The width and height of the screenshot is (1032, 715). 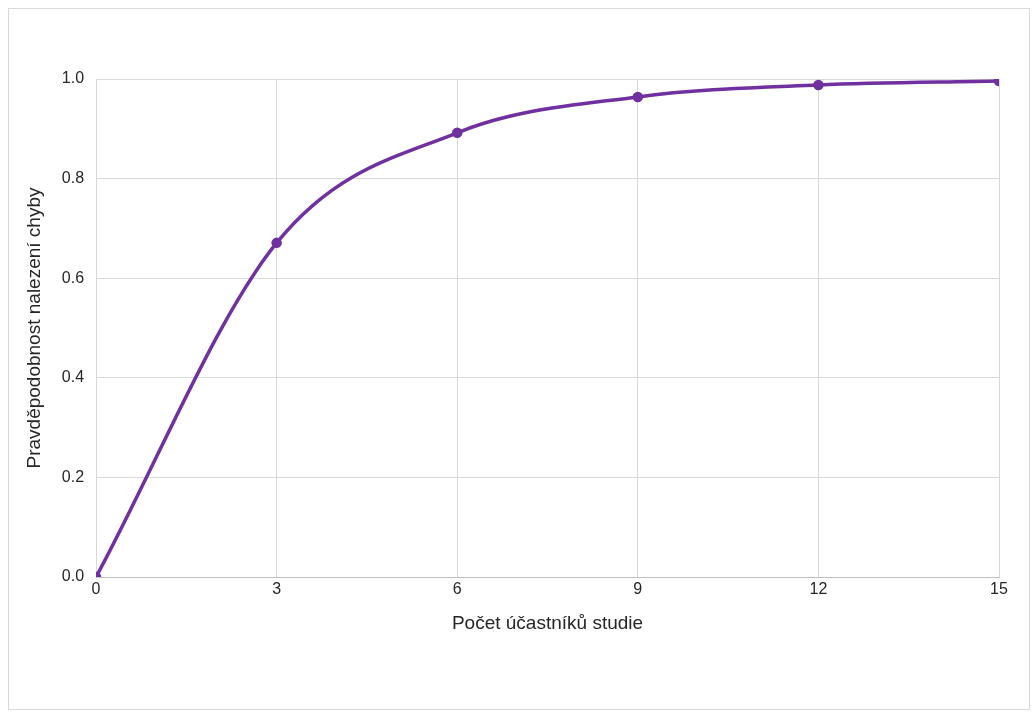 What do you see at coordinates (457, 589) in the screenshot?
I see `x-tick-label: 6` at bounding box center [457, 589].